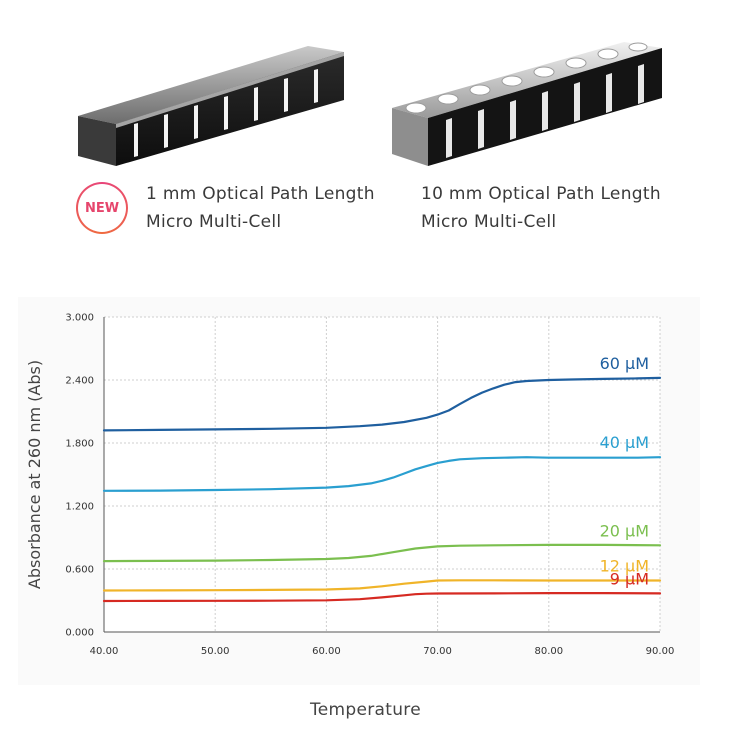 This screenshot has height=737, width=731. I want to click on y-tick-label: 2.400, so click(79, 381).